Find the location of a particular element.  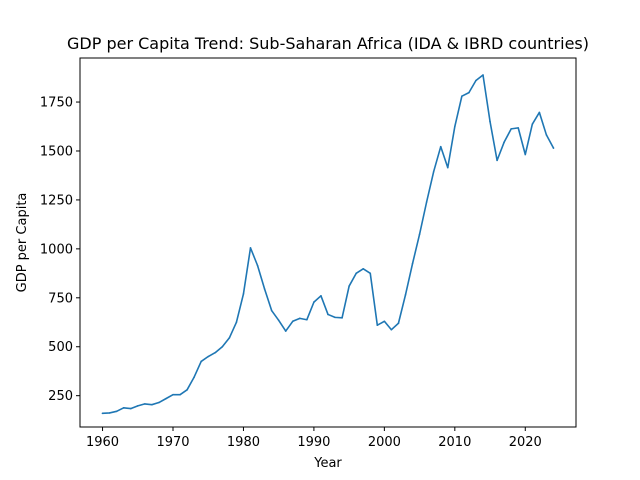

x-tick-label: 2020 is located at coordinates (525, 442).